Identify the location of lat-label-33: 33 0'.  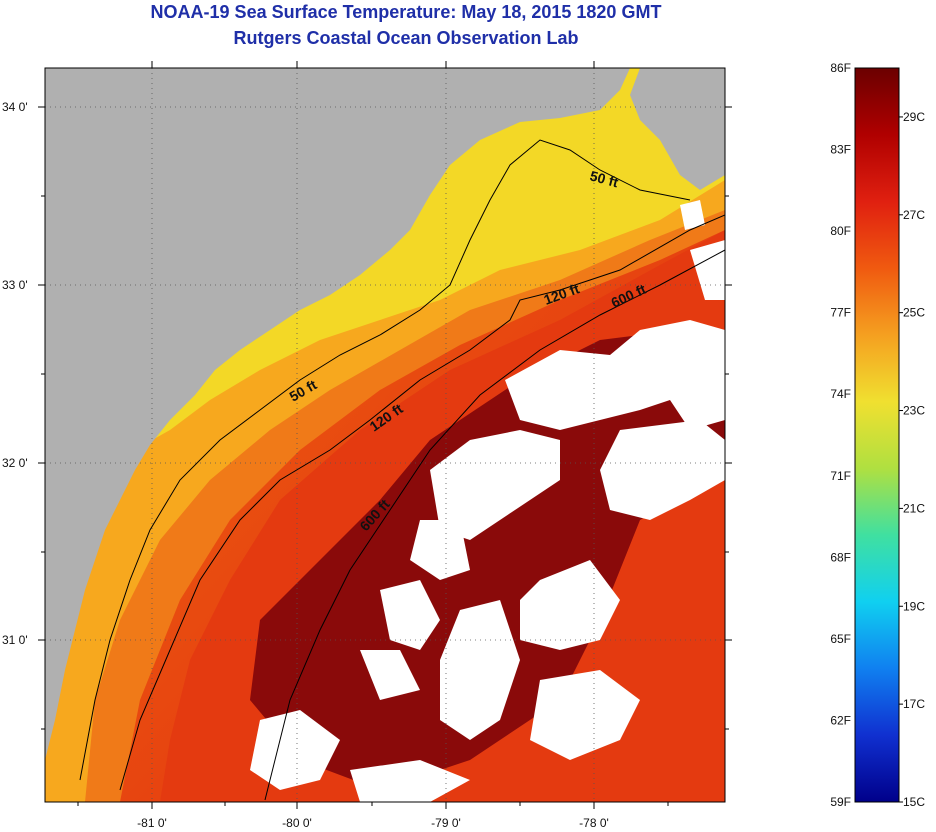
(15, 285).